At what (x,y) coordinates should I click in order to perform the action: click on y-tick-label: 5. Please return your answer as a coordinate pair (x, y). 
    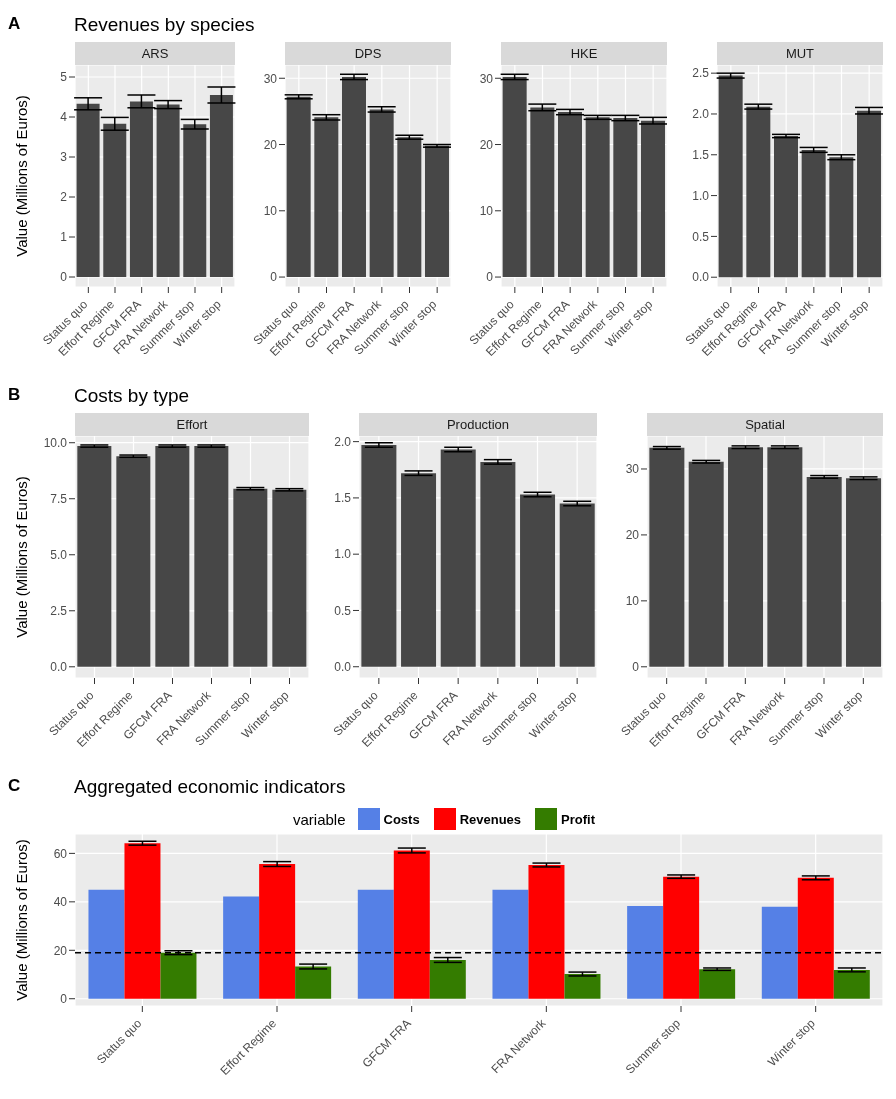
    Looking at the image, I should click on (64, 77).